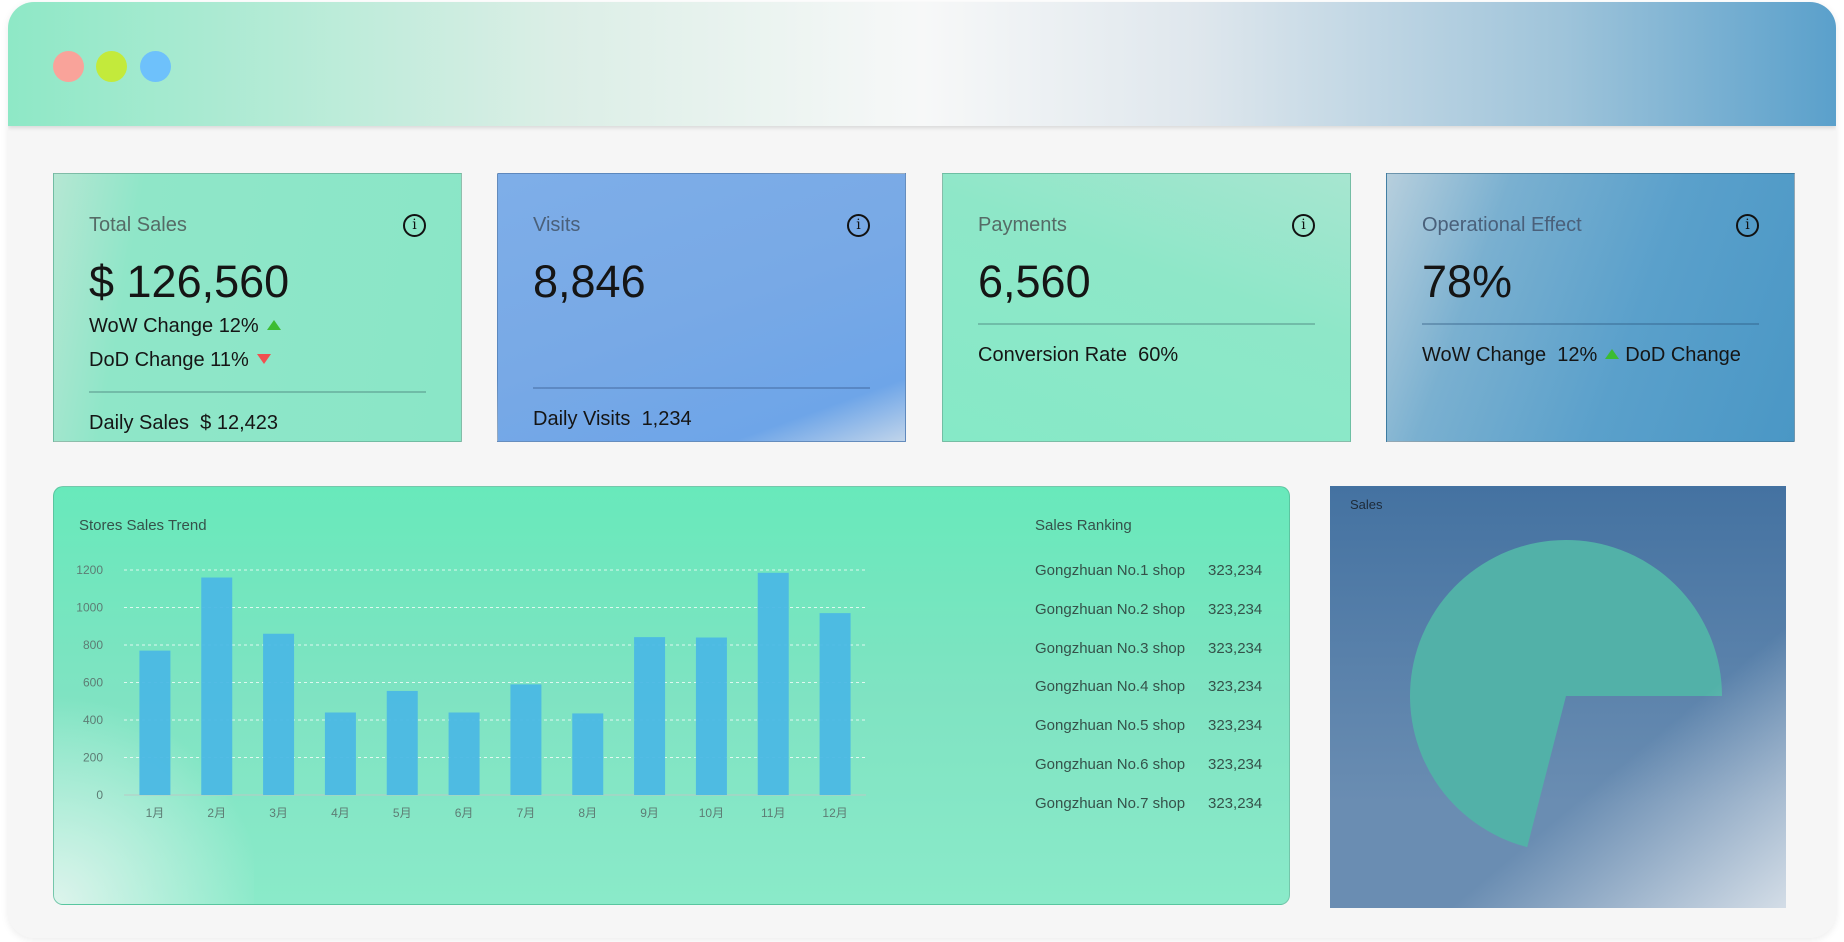 The width and height of the screenshot is (1844, 942). I want to click on daily-visits-value: 1,234, so click(666, 419).